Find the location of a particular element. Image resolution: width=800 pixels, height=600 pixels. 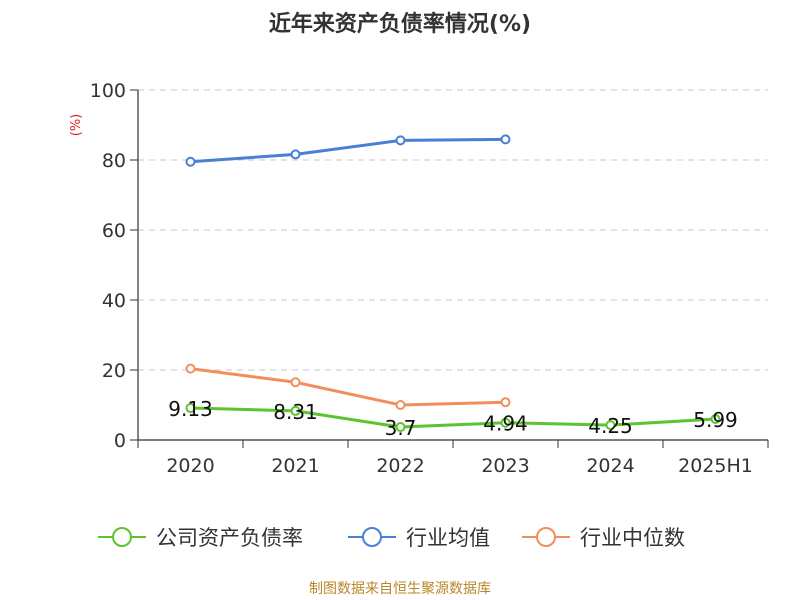

legend-label: 公司资产负债率 is located at coordinates (229, 538).